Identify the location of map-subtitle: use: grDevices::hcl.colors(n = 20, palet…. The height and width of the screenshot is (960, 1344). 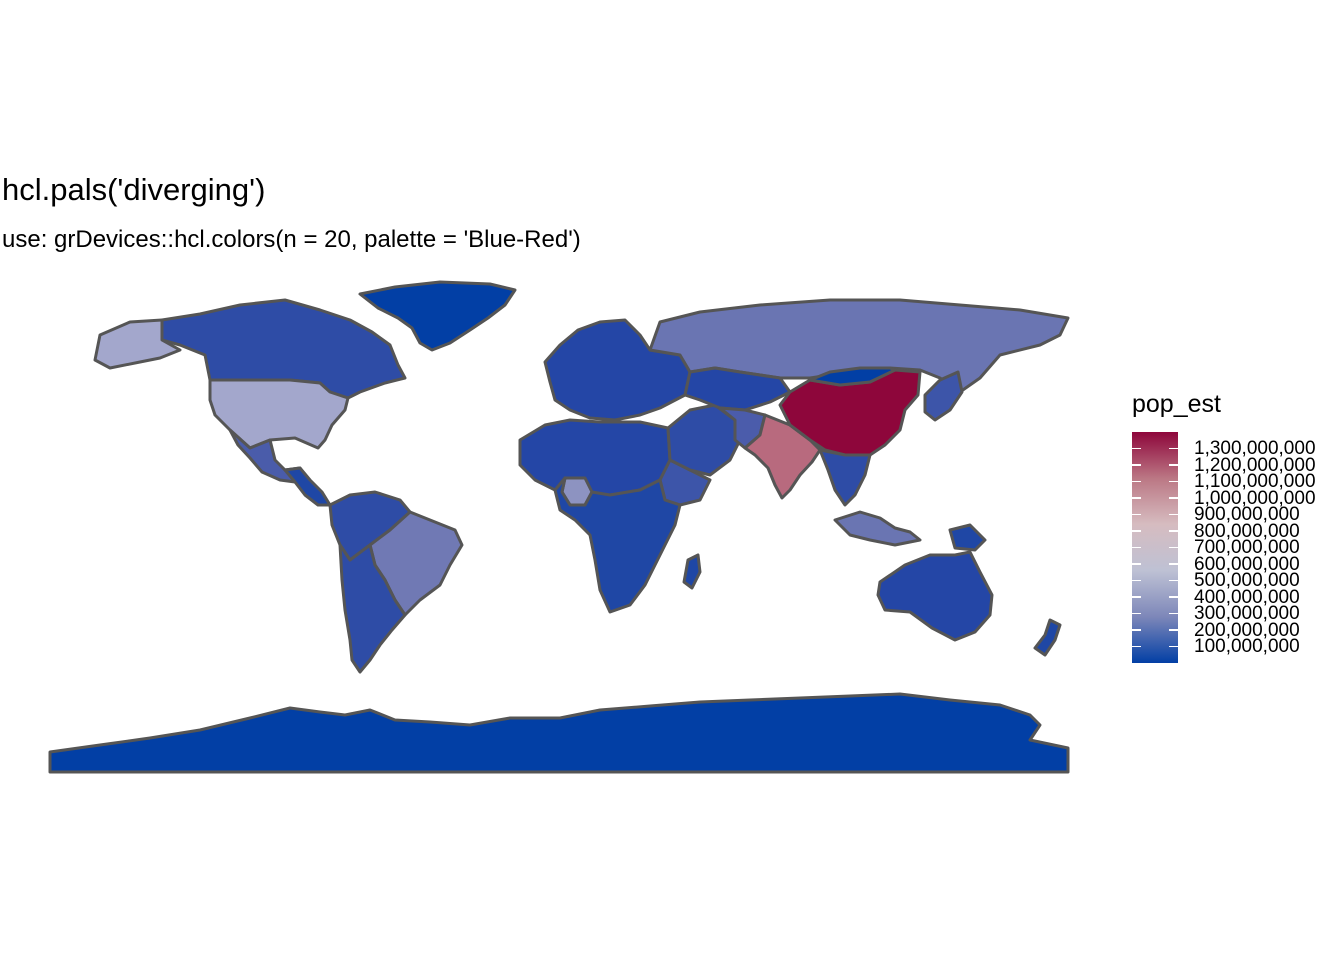
(291, 239).